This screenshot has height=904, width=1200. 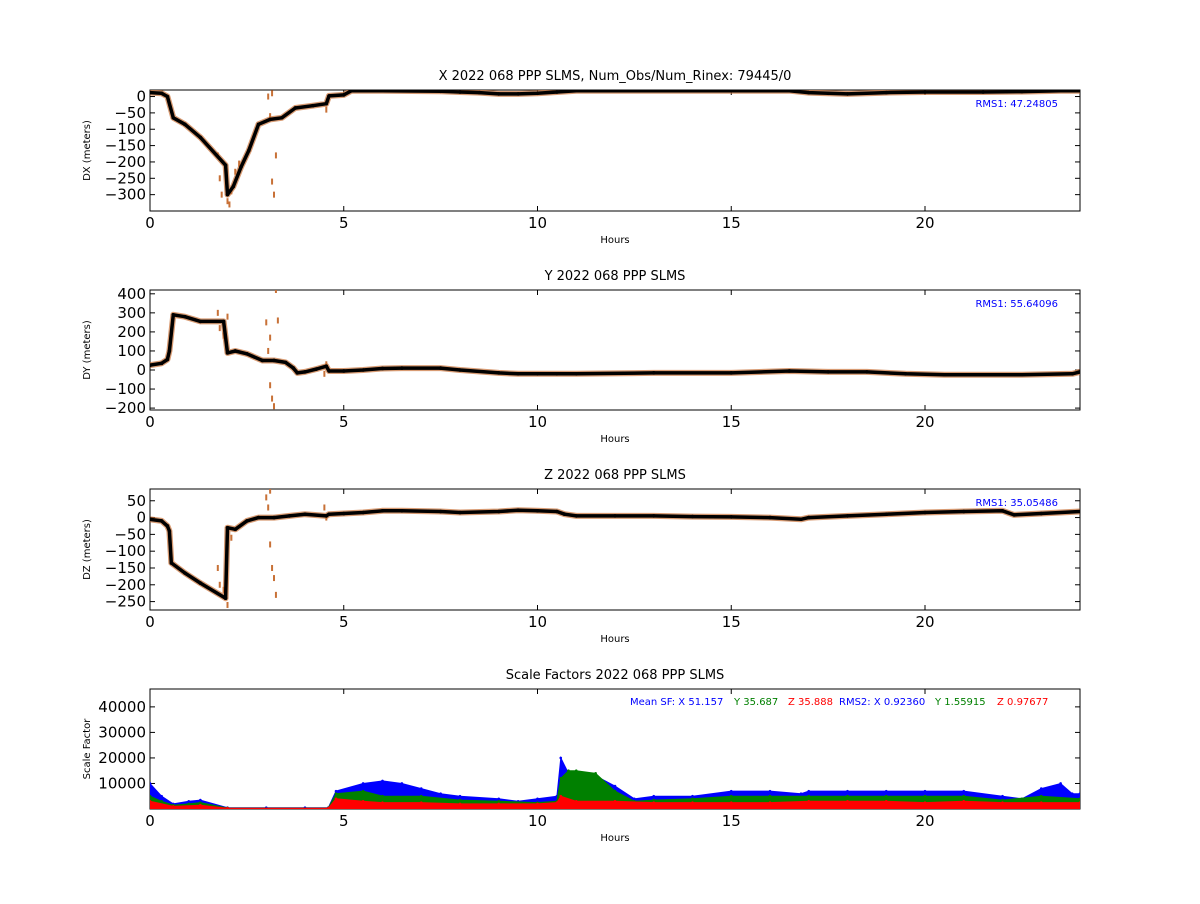 What do you see at coordinates (755, 702) in the screenshot?
I see `sf-annotation: Y 35.687` at bounding box center [755, 702].